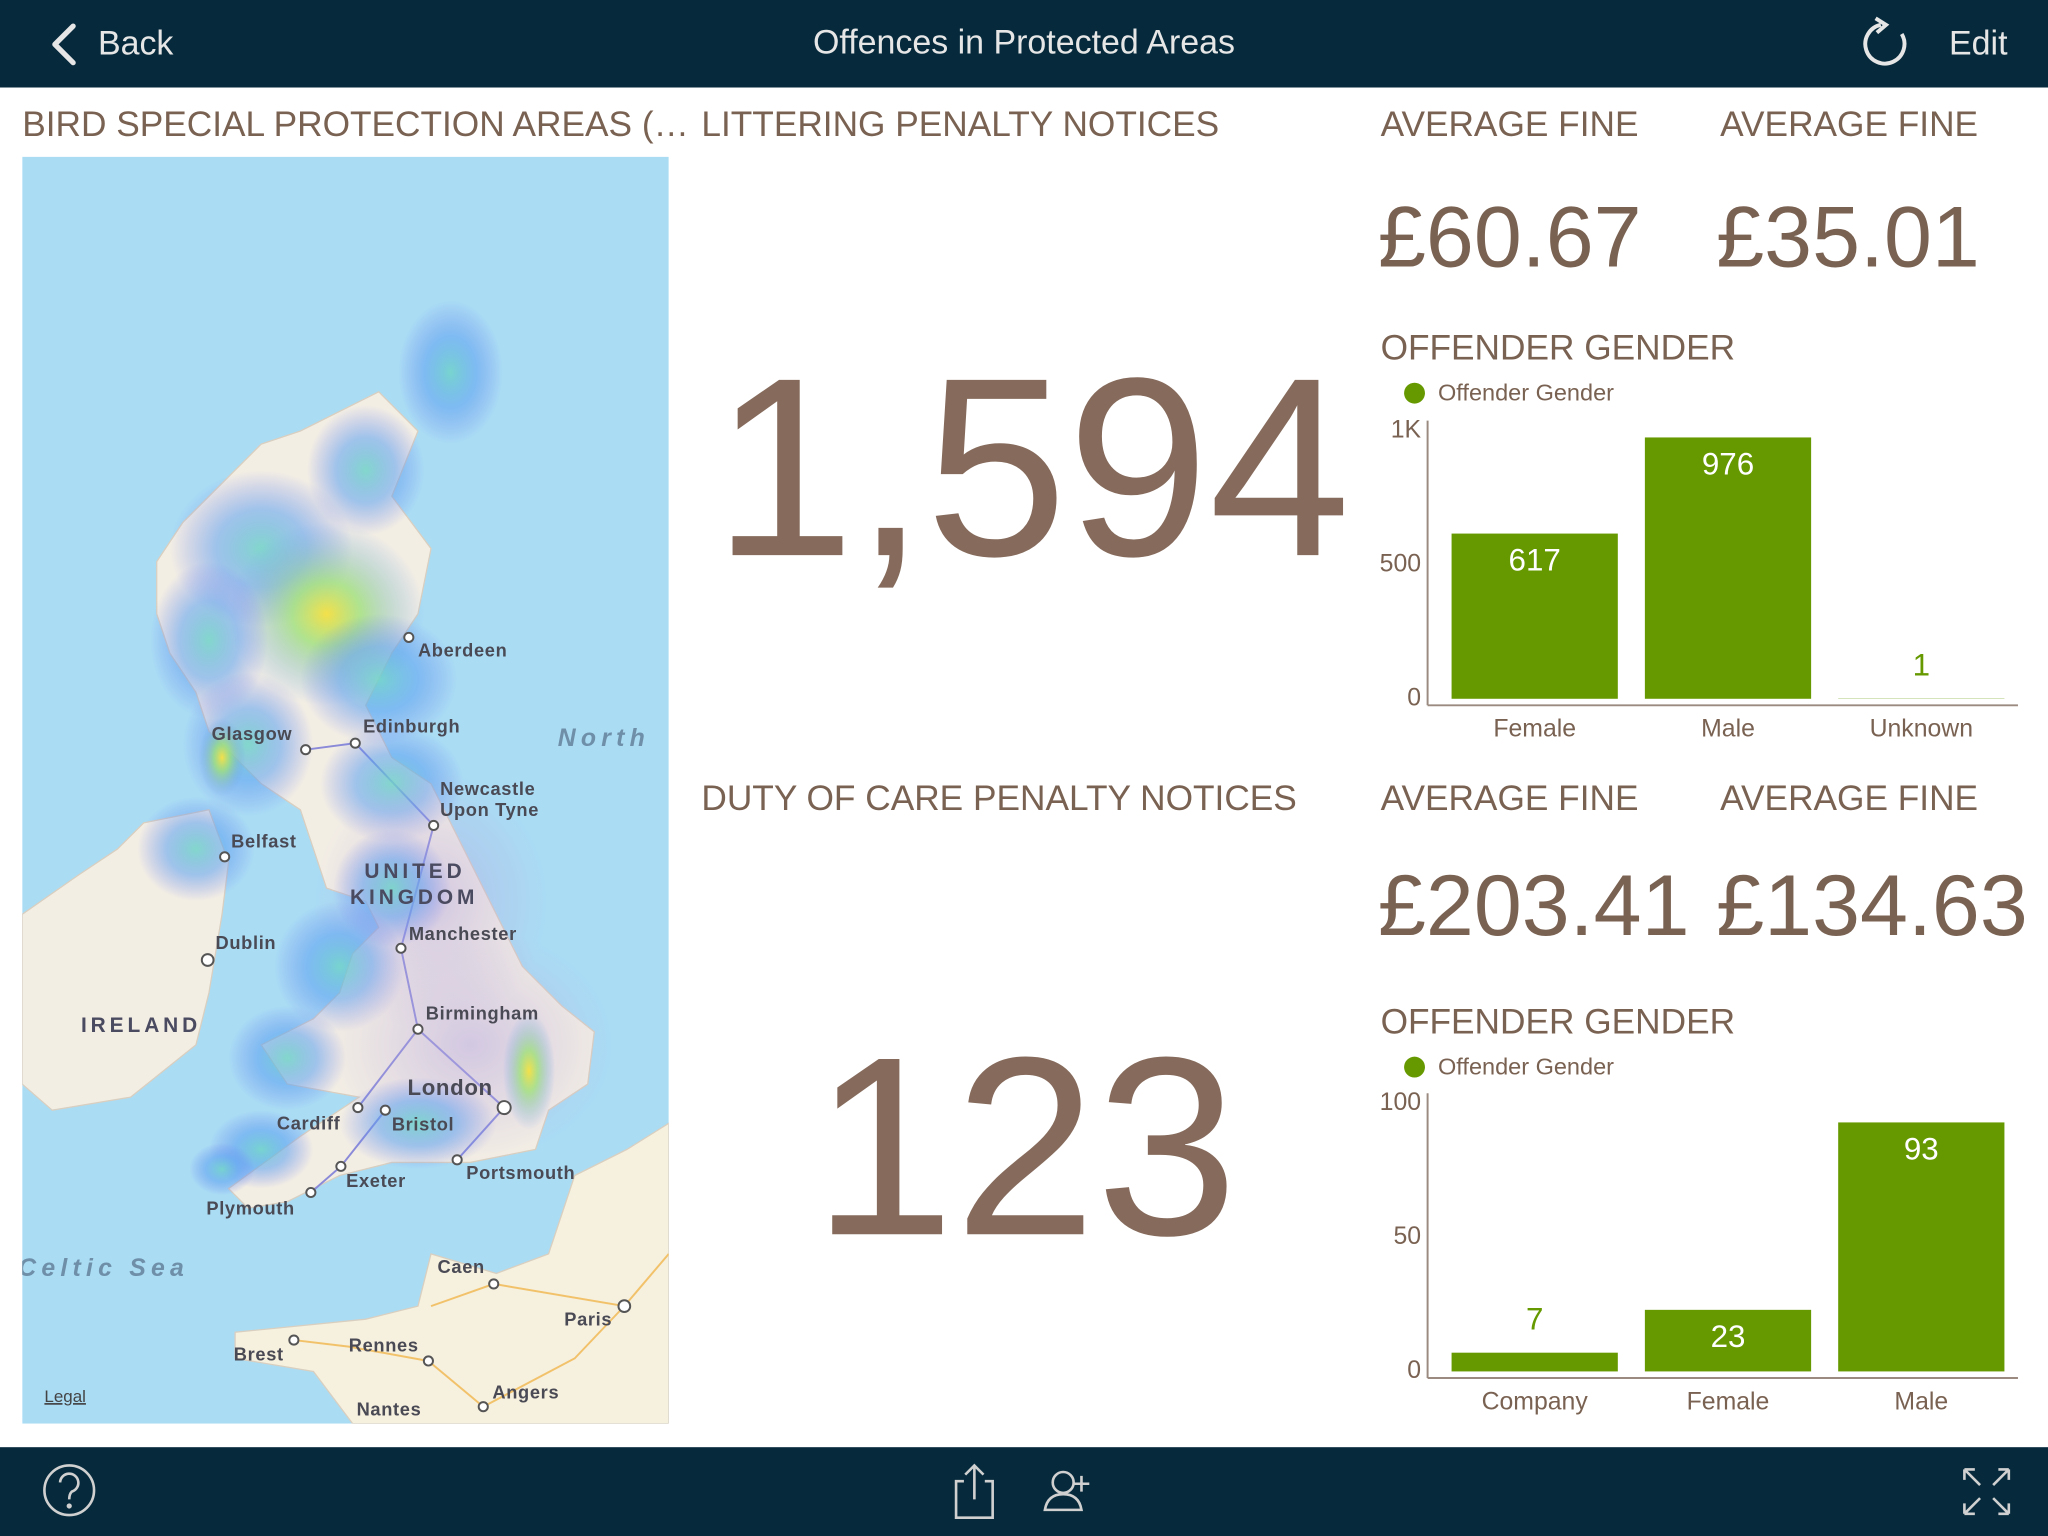 The image size is (2048, 1536). What do you see at coordinates (1534, 906) in the screenshot?
I see `fine-value: £203.41` at bounding box center [1534, 906].